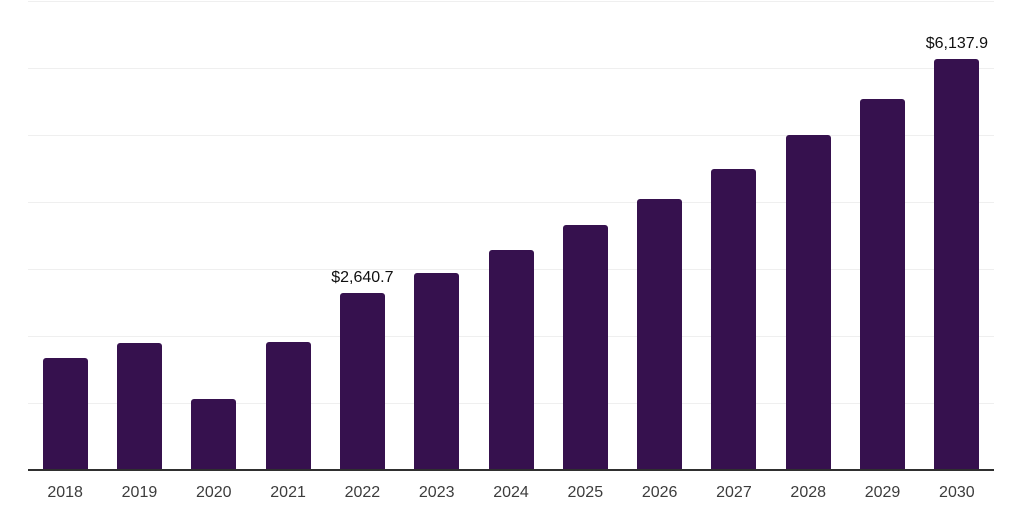 The width and height of the screenshot is (1024, 512). Describe the element at coordinates (585, 347) in the screenshot. I see `bar-2025` at that location.